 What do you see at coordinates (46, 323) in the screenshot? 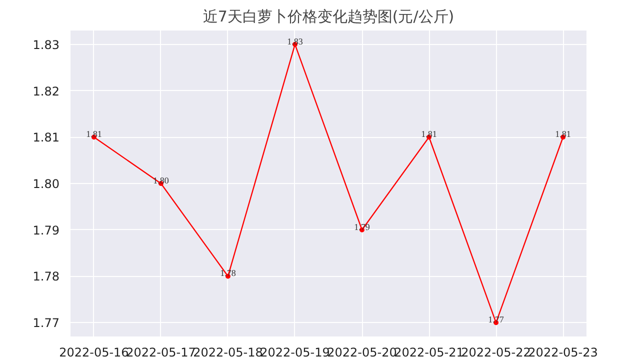
I see `y-tick-label: 1.77` at bounding box center [46, 323].